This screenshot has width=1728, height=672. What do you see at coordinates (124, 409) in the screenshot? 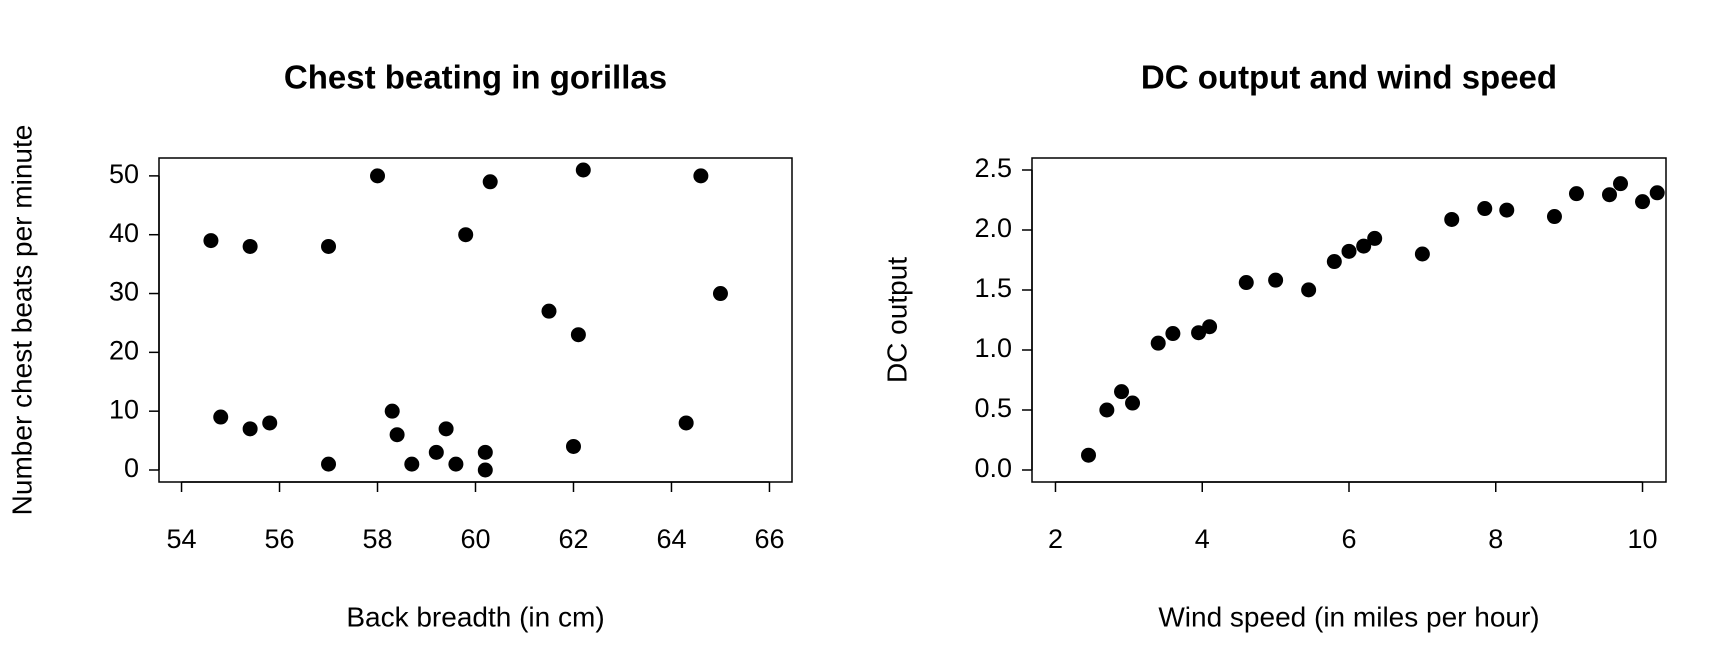
I see `y-tick-label: 10` at bounding box center [124, 409].